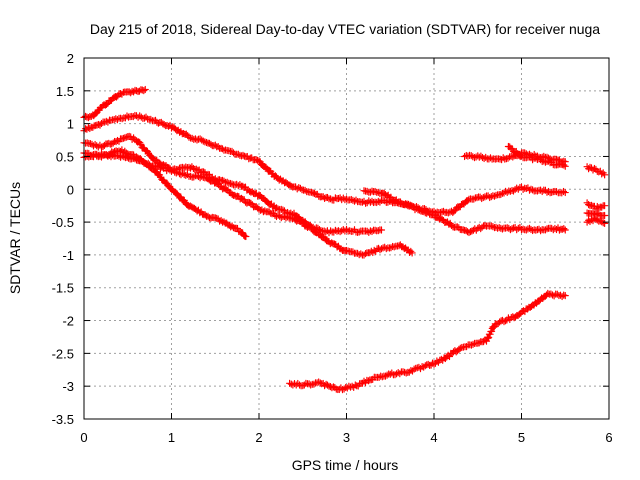  What do you see at coordinates (63, 222) in the screenshot?
I see `y-tick-label: -0.5` at bounding box center [63, 222].